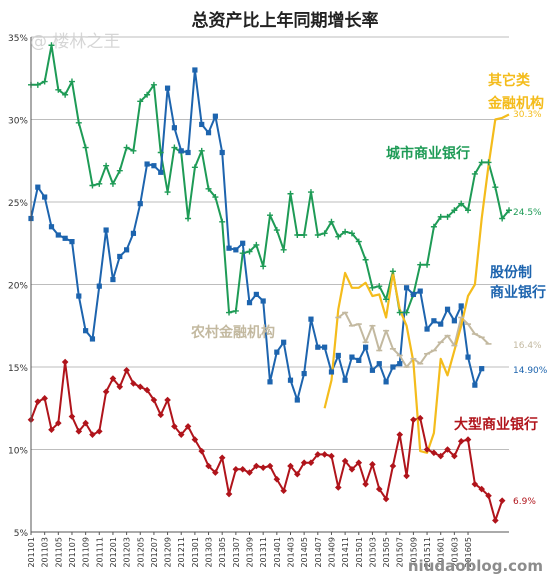  I want to click on x-tick-label: 201101, so click(31, 552).